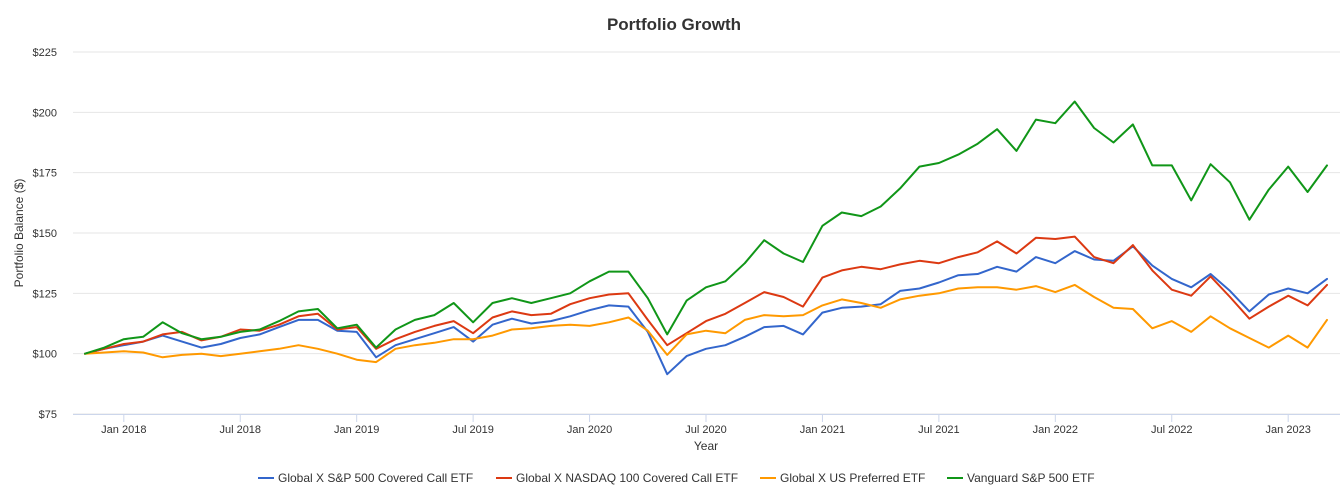 The width and height of the screenshot is (1344, 495). Describe the element at coordinates (123, 430) in the screenshot. I see `x-tick-label: Jan 2018` at that location.